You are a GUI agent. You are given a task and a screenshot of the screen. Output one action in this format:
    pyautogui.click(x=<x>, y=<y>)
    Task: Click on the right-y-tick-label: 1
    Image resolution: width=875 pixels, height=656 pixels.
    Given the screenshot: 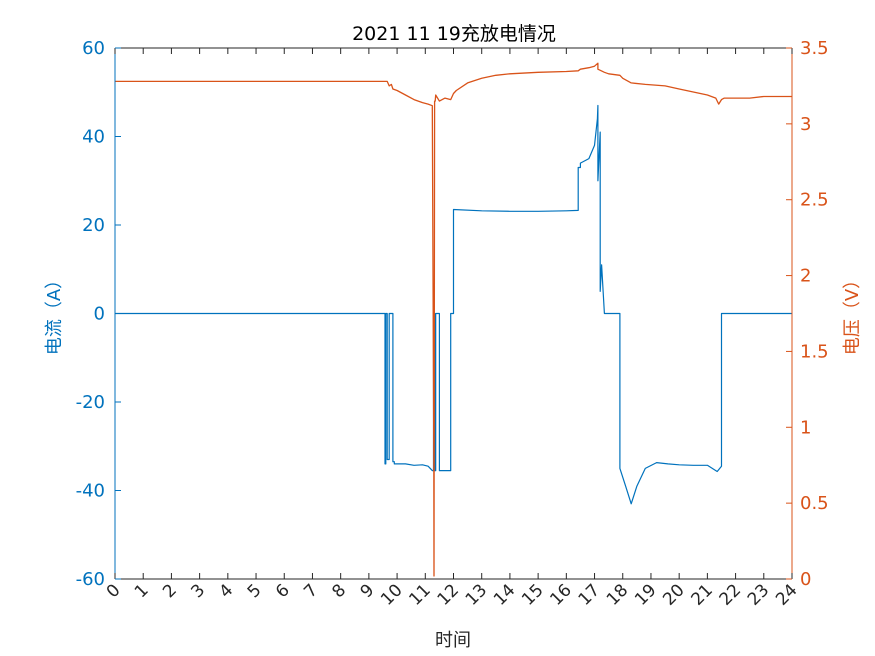 What is the action you would take?
    pyautogui.click(x=805, y=427)
    